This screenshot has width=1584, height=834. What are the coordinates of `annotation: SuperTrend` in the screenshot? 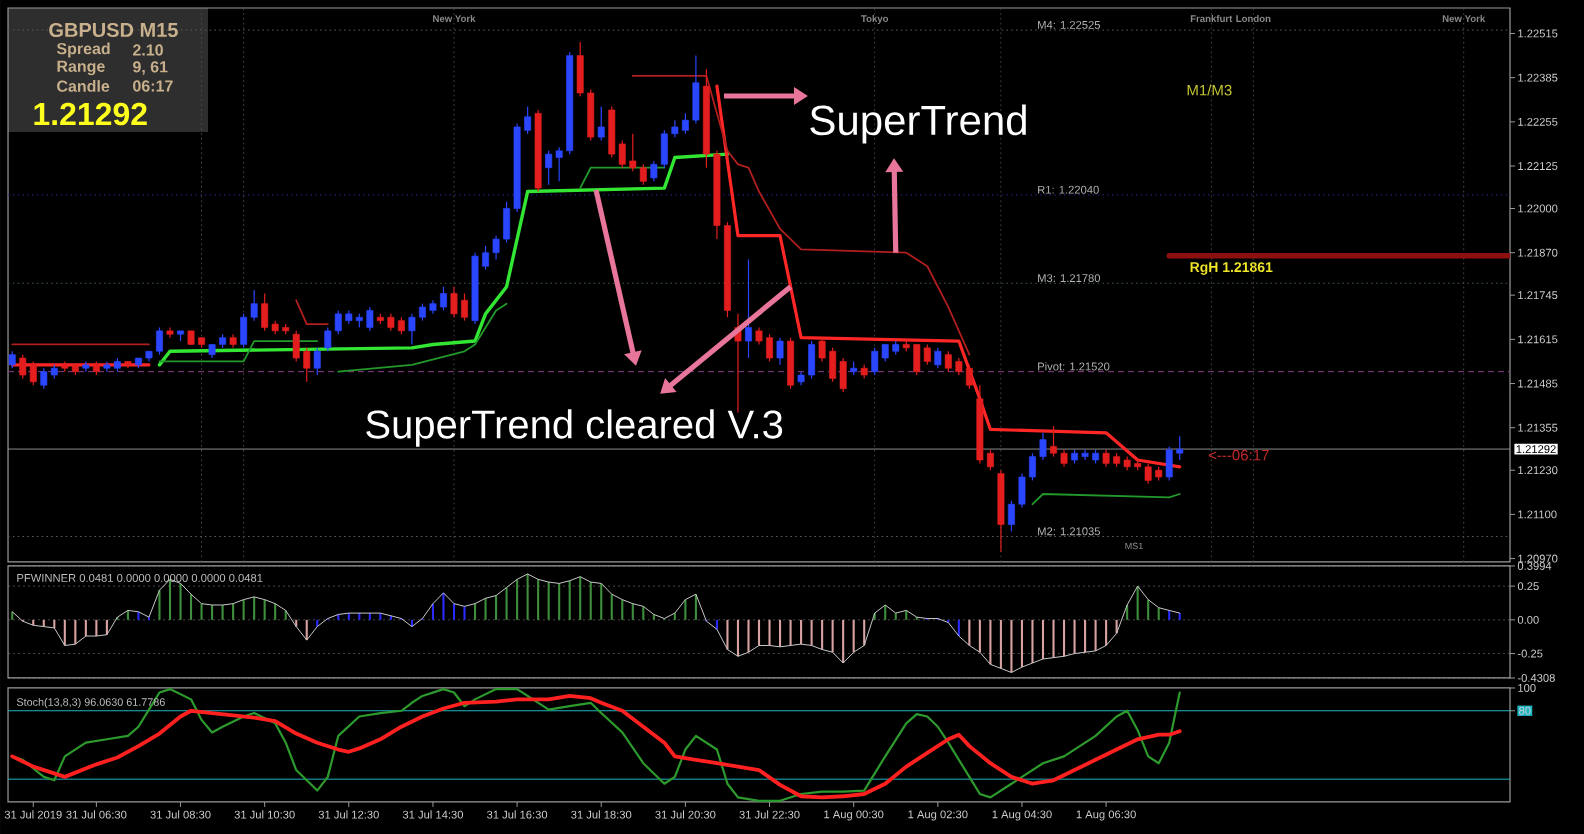 It's located at (918, 124).